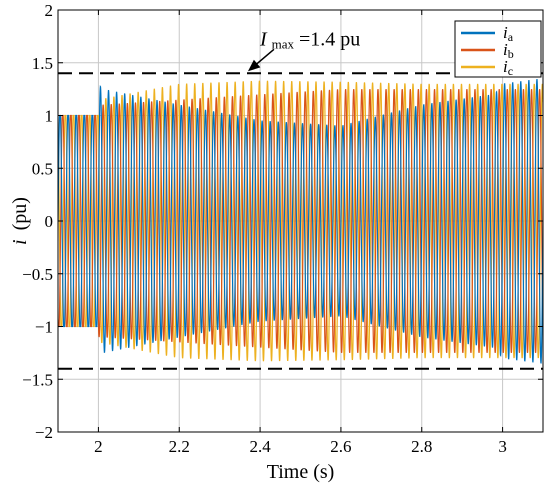 The height and width of the screenshot is (491, 550). What do you see at coordinates (98, 446) in the screenshot?
I see `x-tick-label: 2` at bounding box center [98, 446].